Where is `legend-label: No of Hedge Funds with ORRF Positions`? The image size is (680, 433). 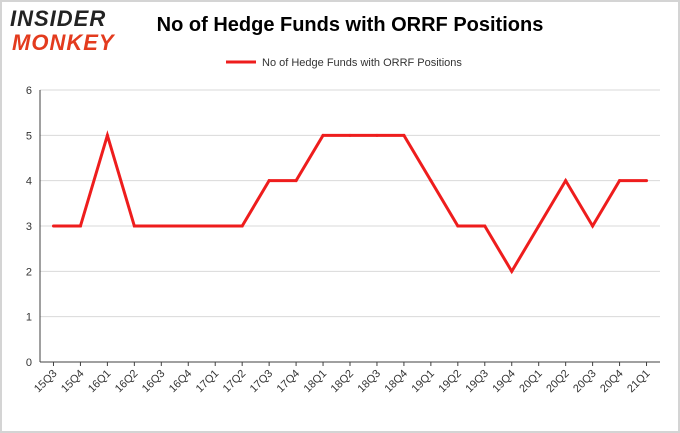 legend-label: No of Hedge Funds with ORRF Positions is located at coordinates (362, 63).